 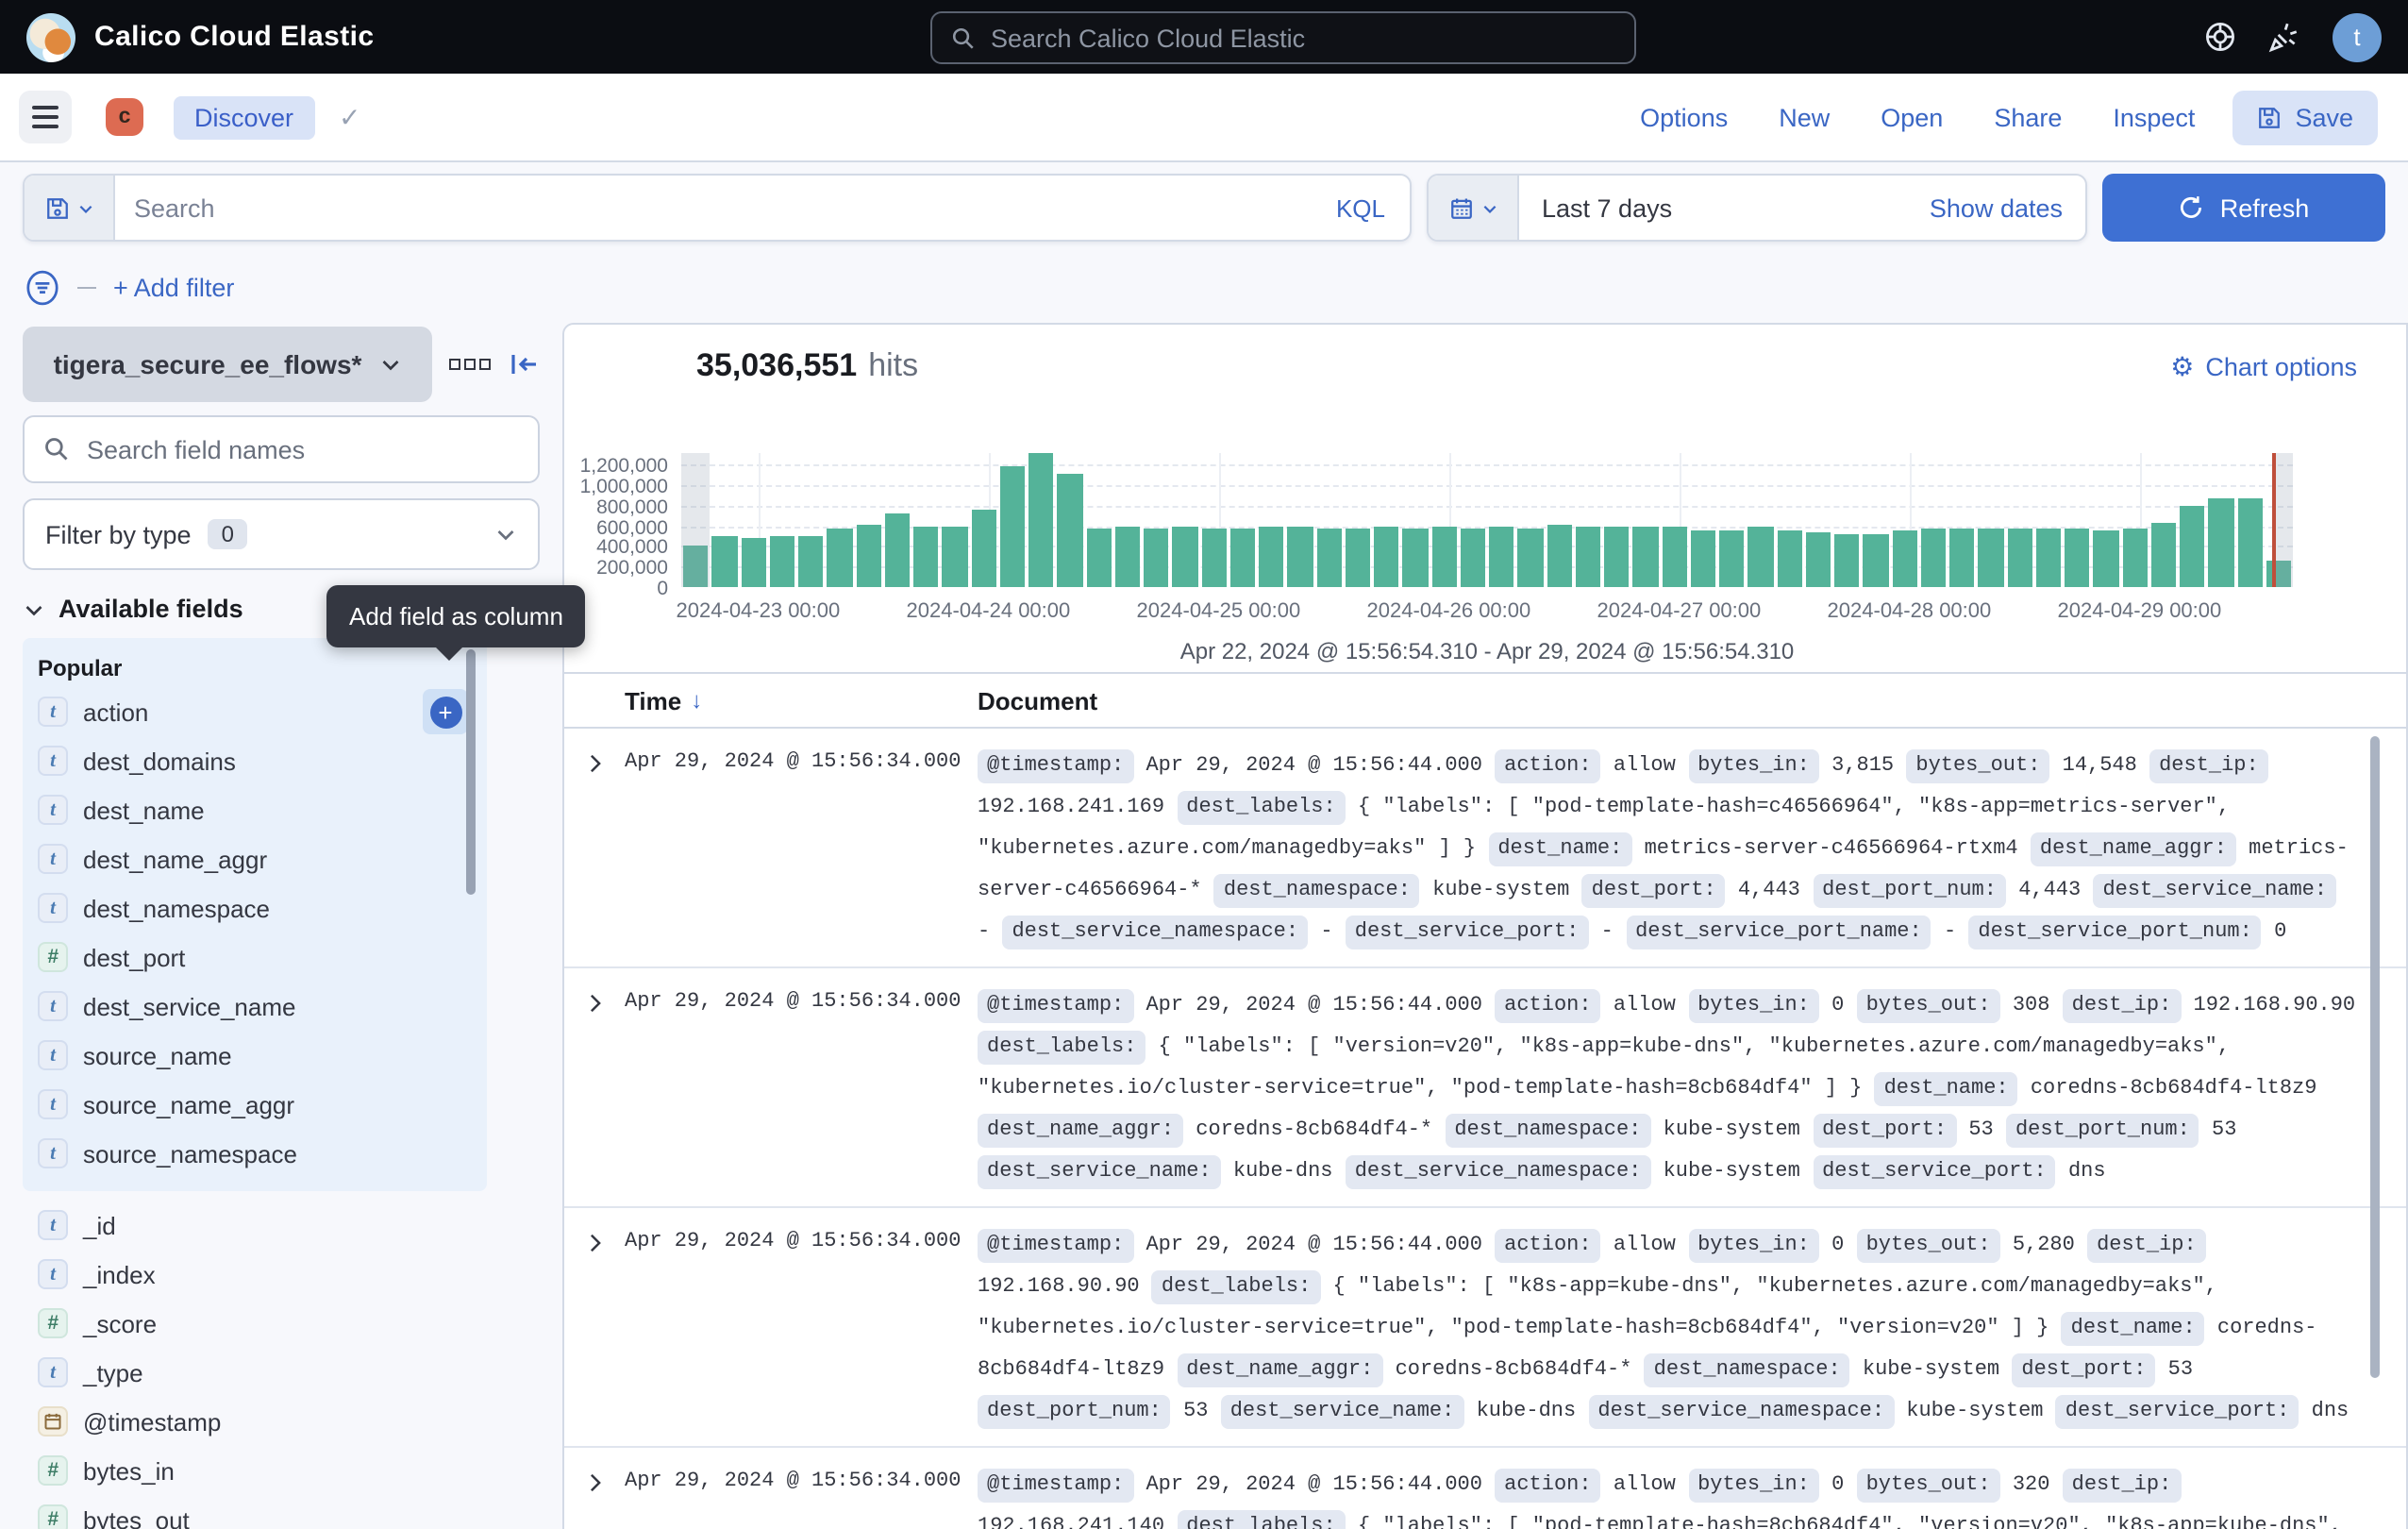 I want to click on nav-link-new: New, so click(x=1805, y=117).